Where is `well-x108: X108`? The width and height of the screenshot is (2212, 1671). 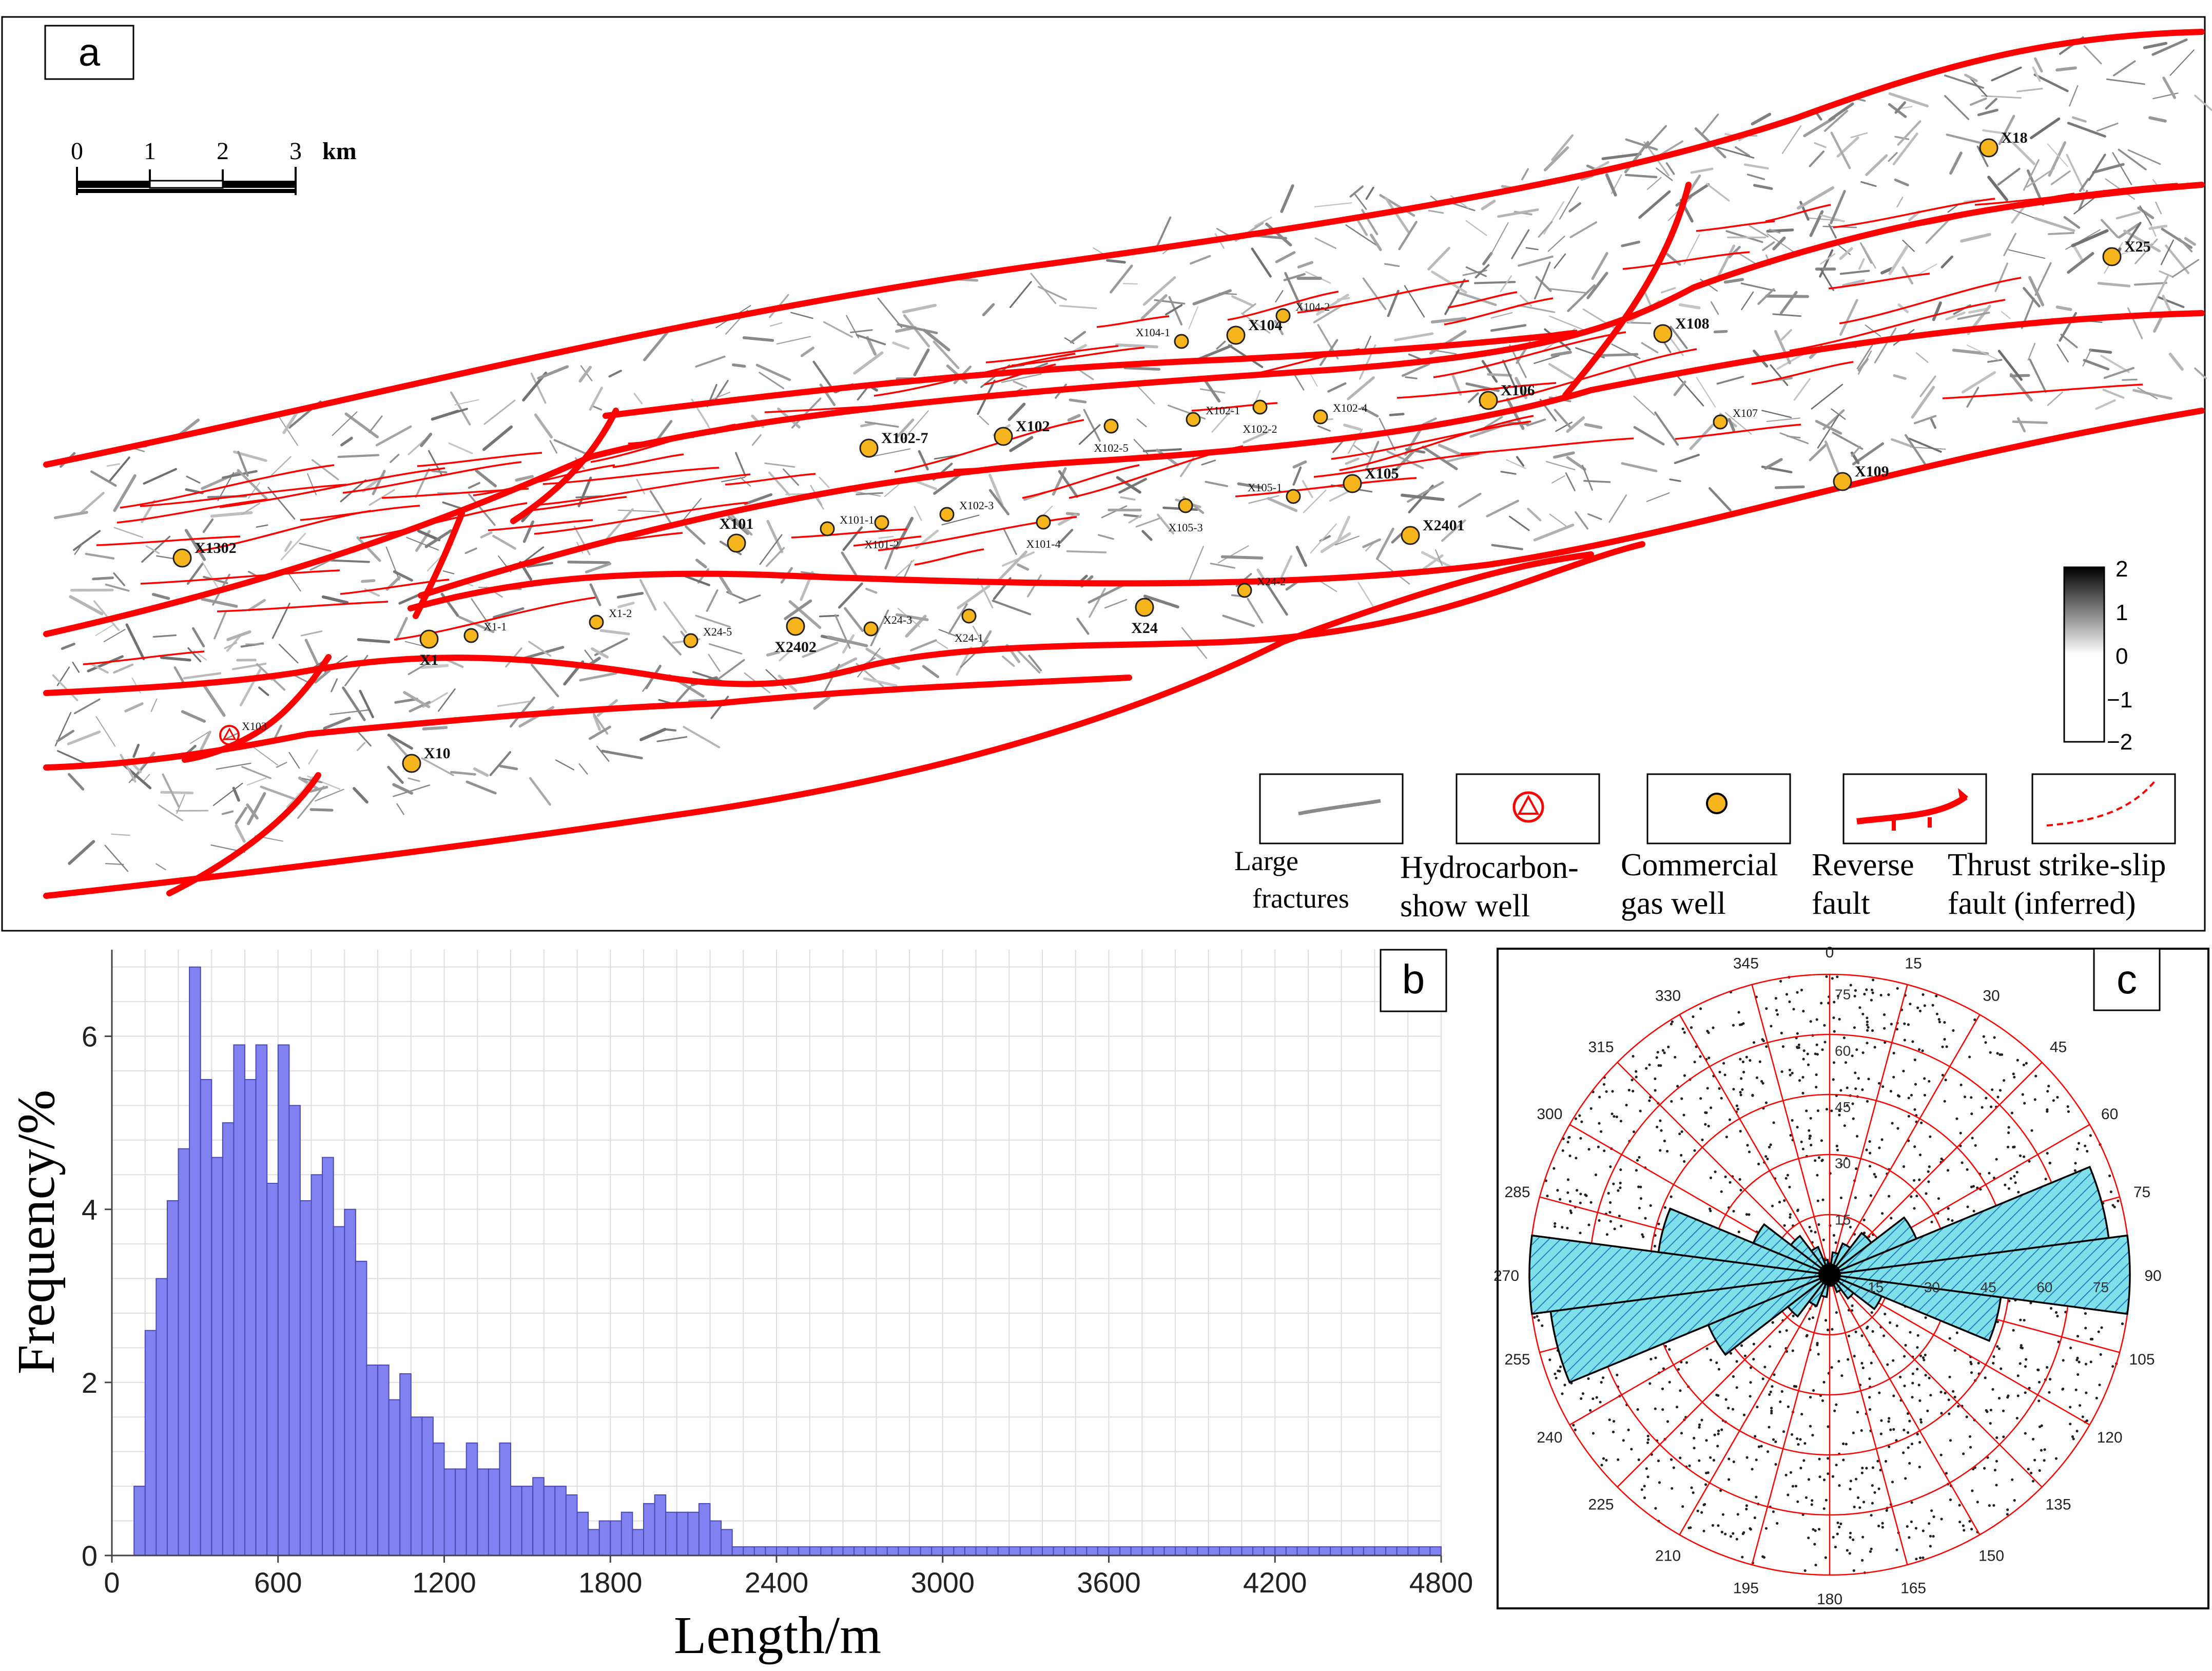
well-x108: X108 is located at coordinates (1681, 329).